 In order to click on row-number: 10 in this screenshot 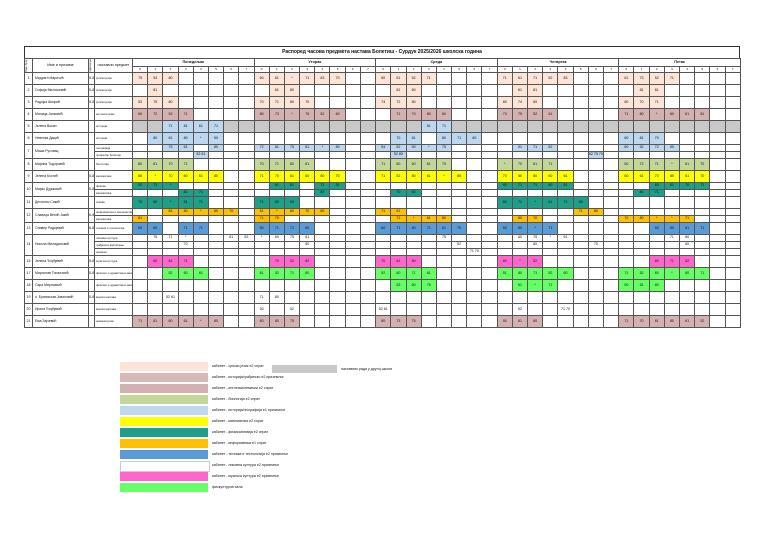, I will do `click(28, 189)`.